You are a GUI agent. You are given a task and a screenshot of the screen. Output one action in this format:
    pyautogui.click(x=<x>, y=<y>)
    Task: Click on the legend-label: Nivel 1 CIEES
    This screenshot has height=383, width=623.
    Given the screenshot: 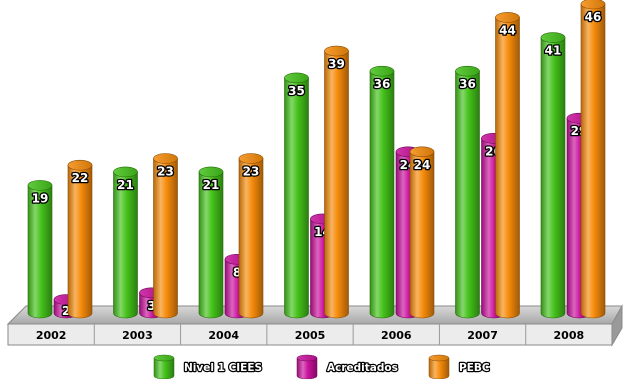 What is the action you would take?
    pyautogui.click(x=223, y=368)
    